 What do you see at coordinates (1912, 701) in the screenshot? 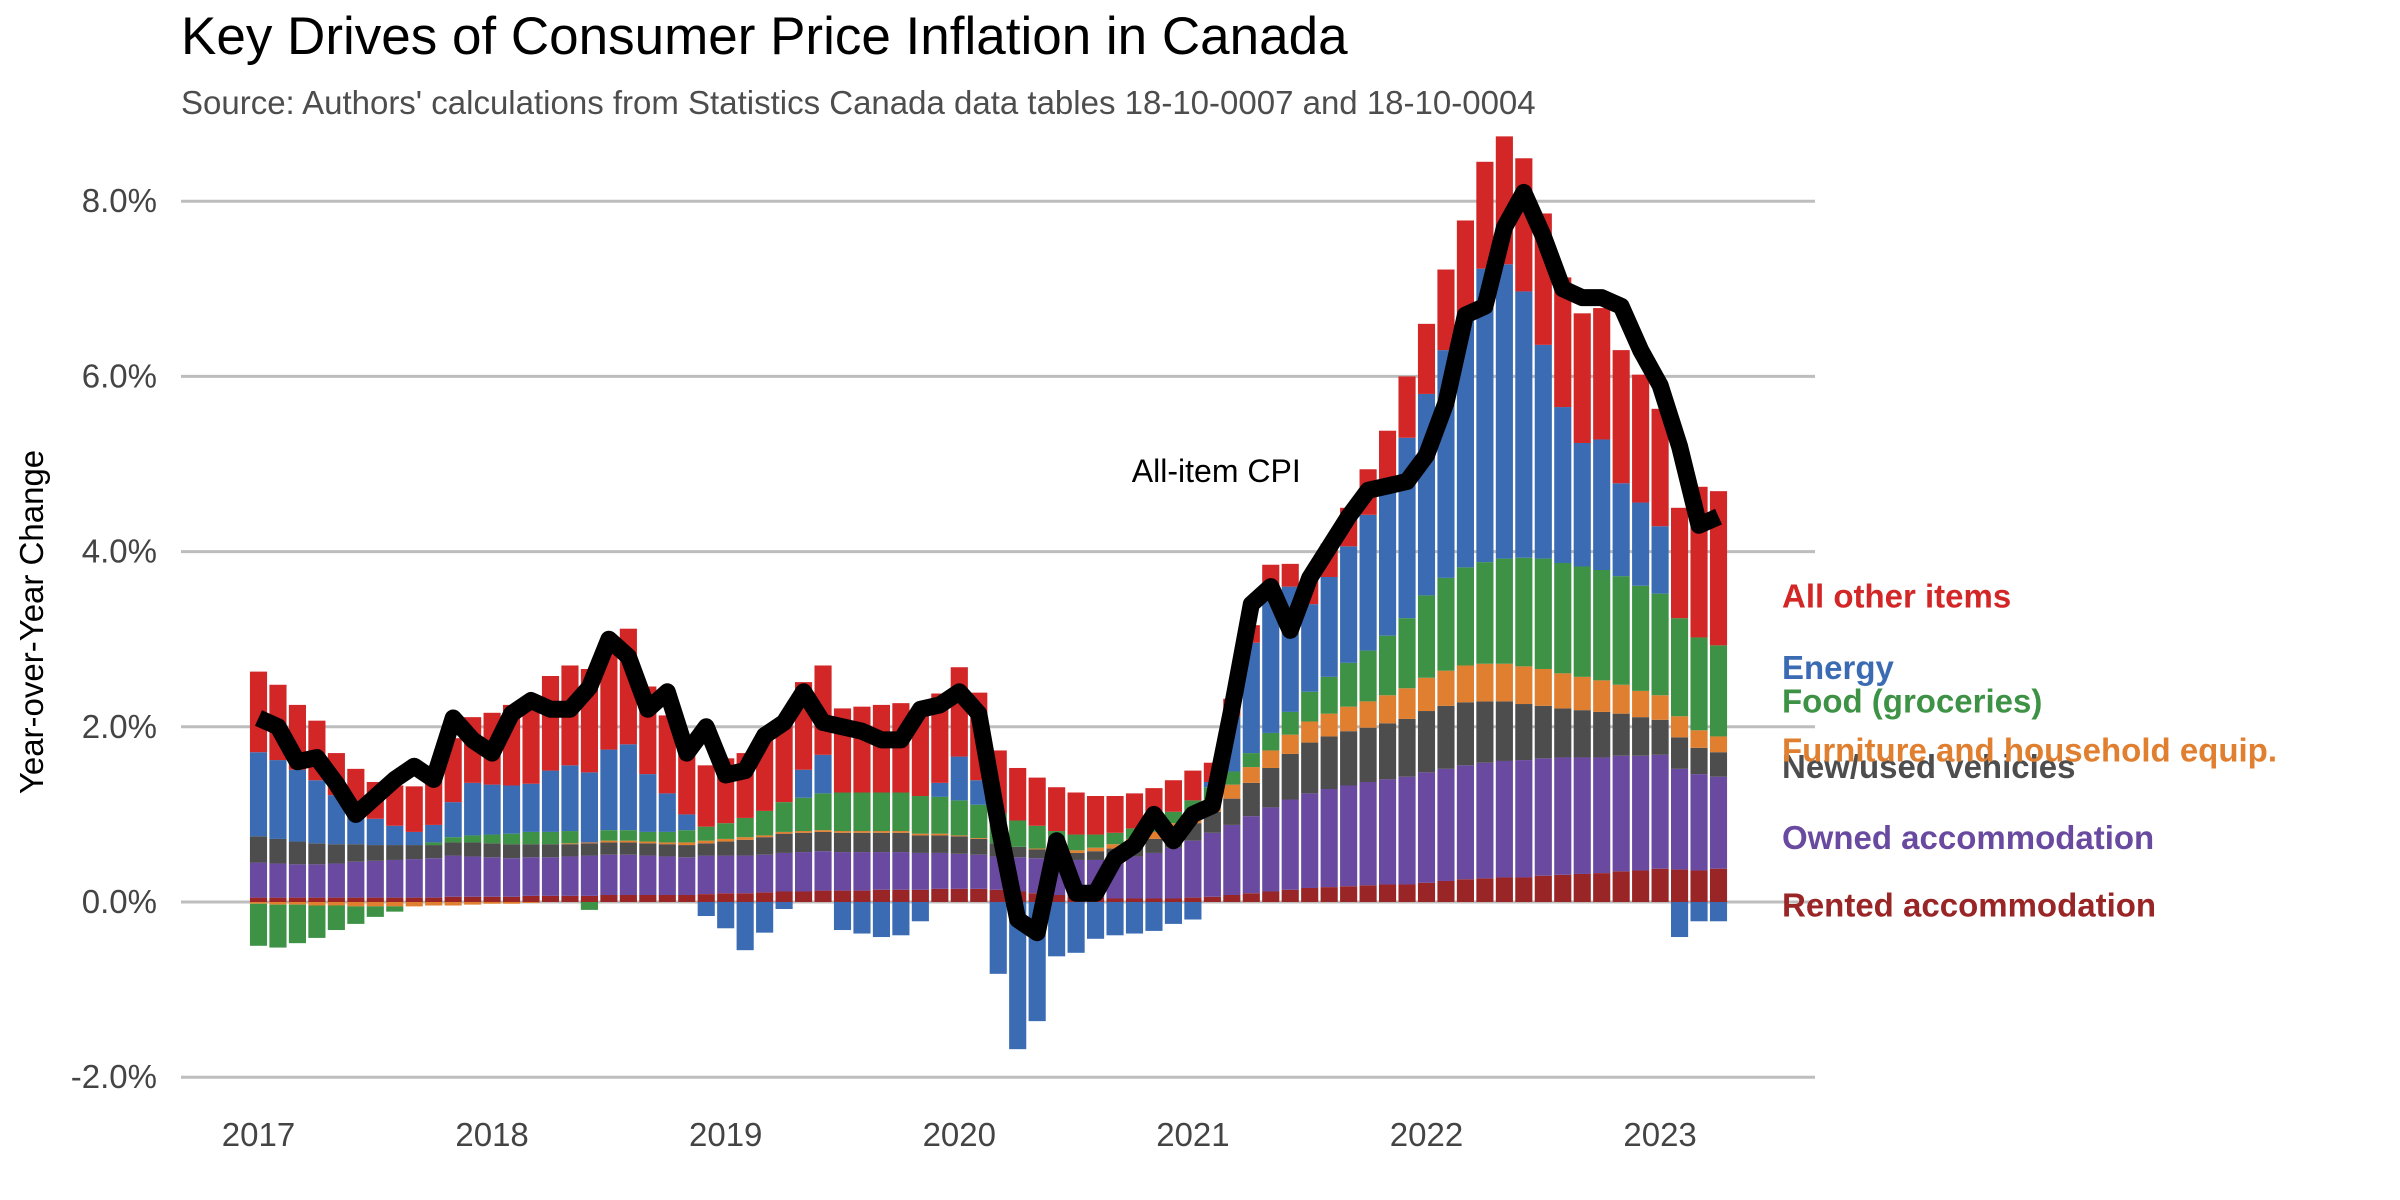
I see `legend-label-food: Food (groceries)` at bounding box center [1912, 701].